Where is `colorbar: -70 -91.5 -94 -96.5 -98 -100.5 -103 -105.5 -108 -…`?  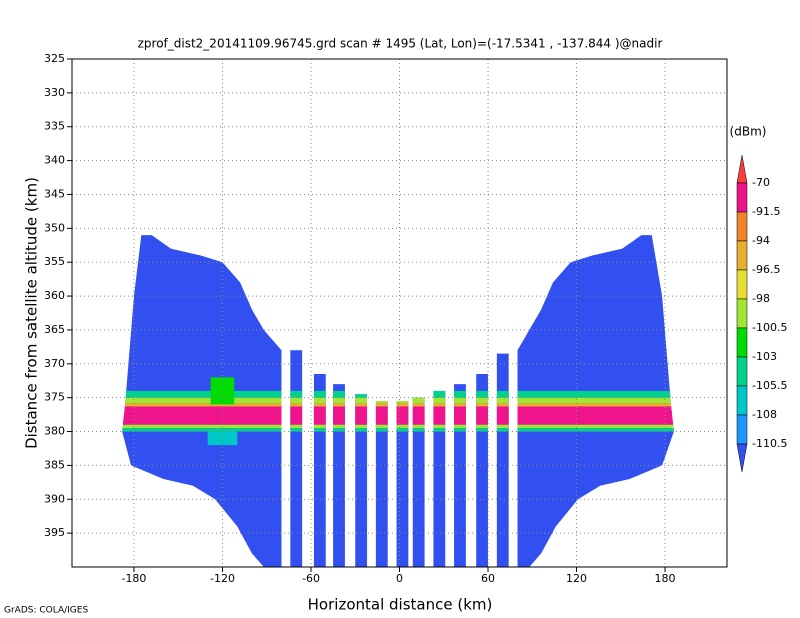
colorbar: -70 -91.5 -94 -96.5 -98 -100.5 -103 -105.5 -108 -… is located at coordinates (761, 313).